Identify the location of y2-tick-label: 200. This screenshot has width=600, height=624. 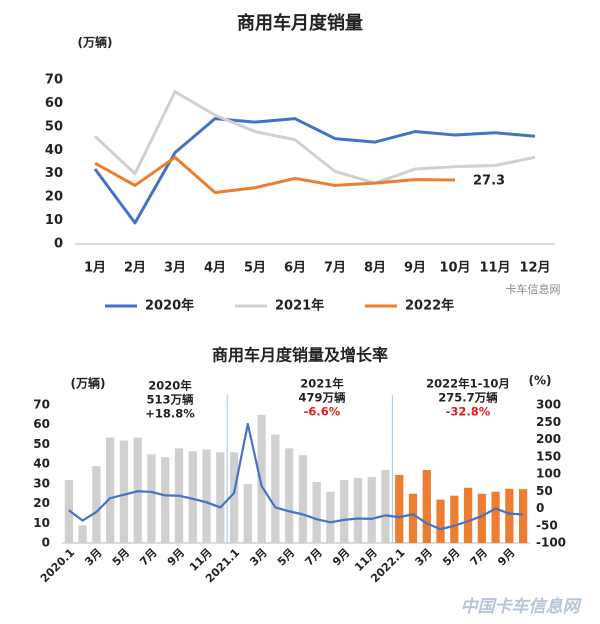
(548, 439).